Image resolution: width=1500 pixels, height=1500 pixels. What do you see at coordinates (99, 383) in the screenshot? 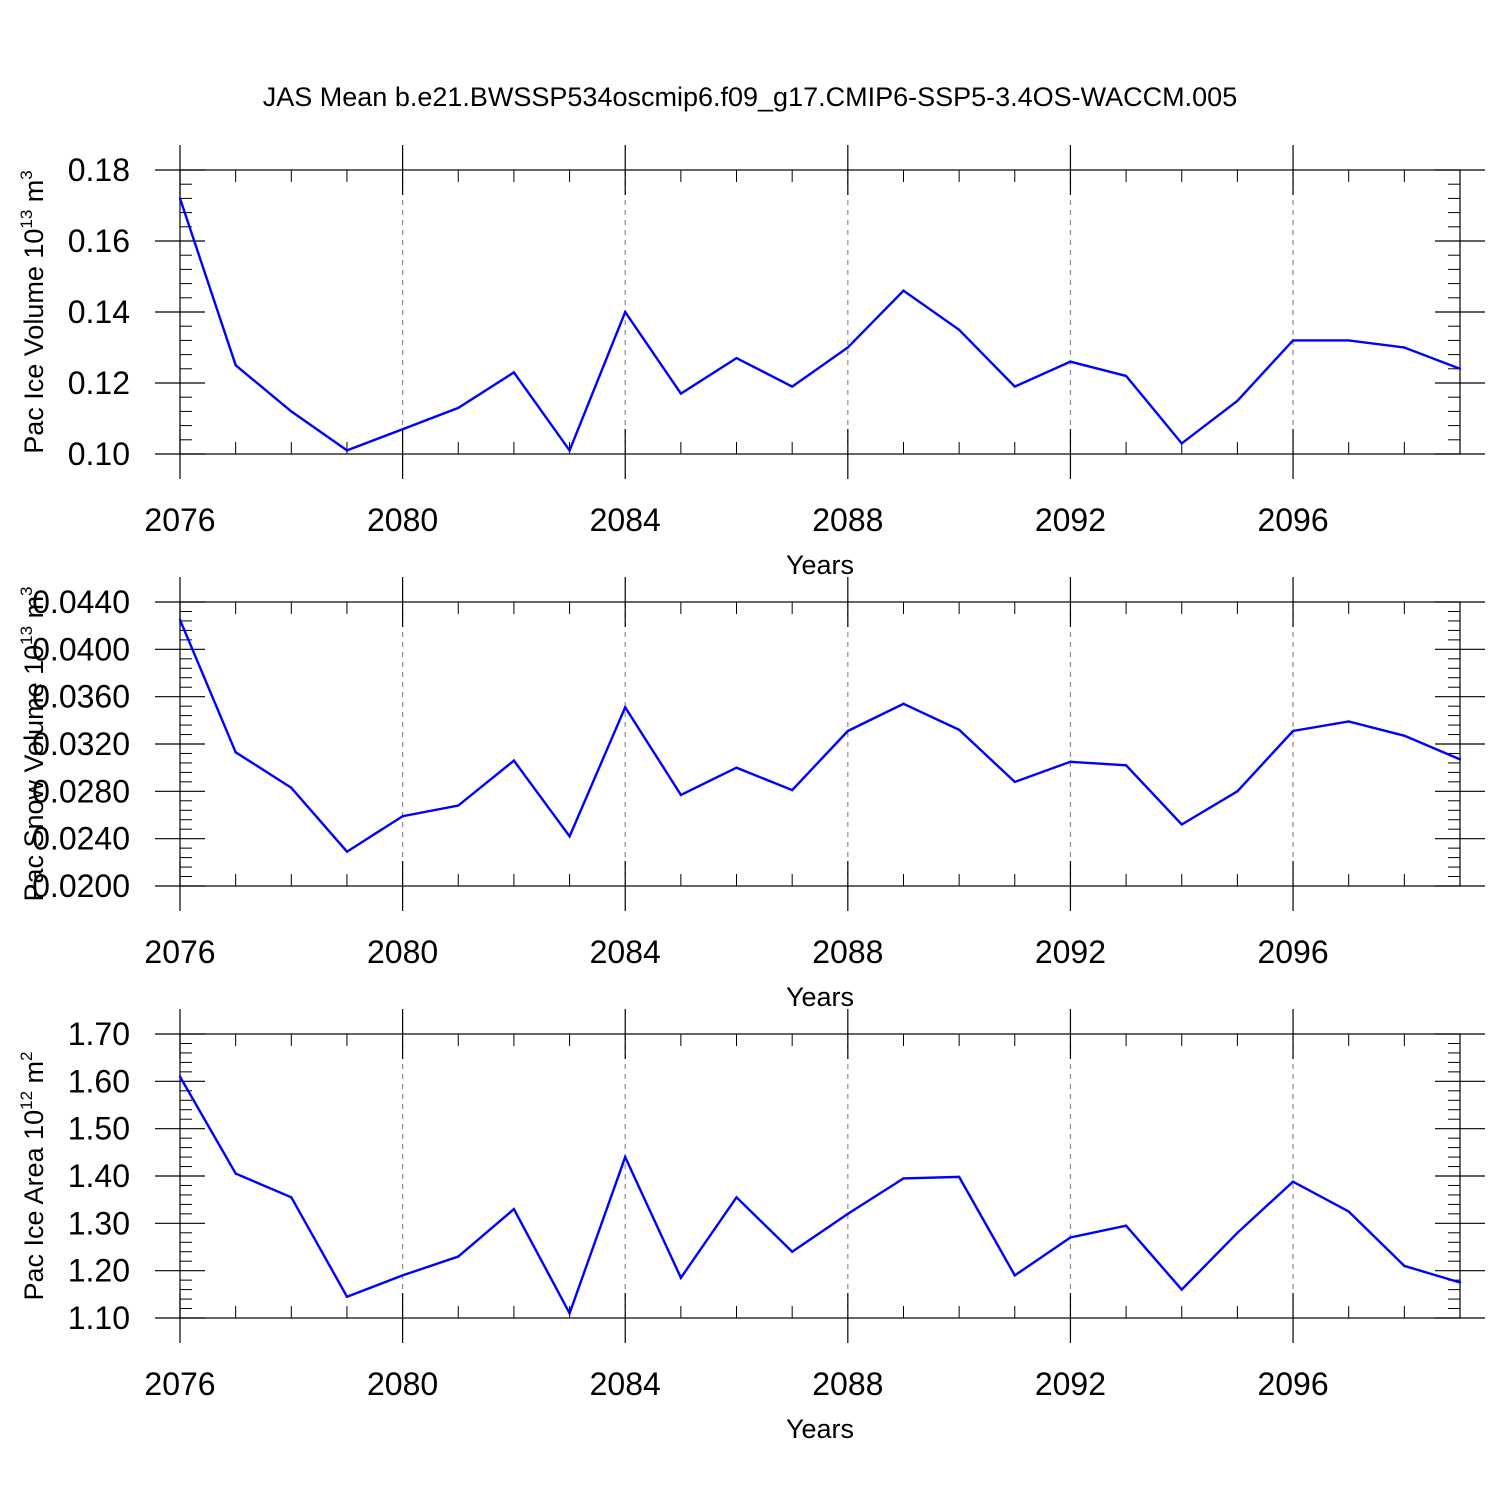
I see `y-tick-label: 0.12` at bounding box center [99, 383].